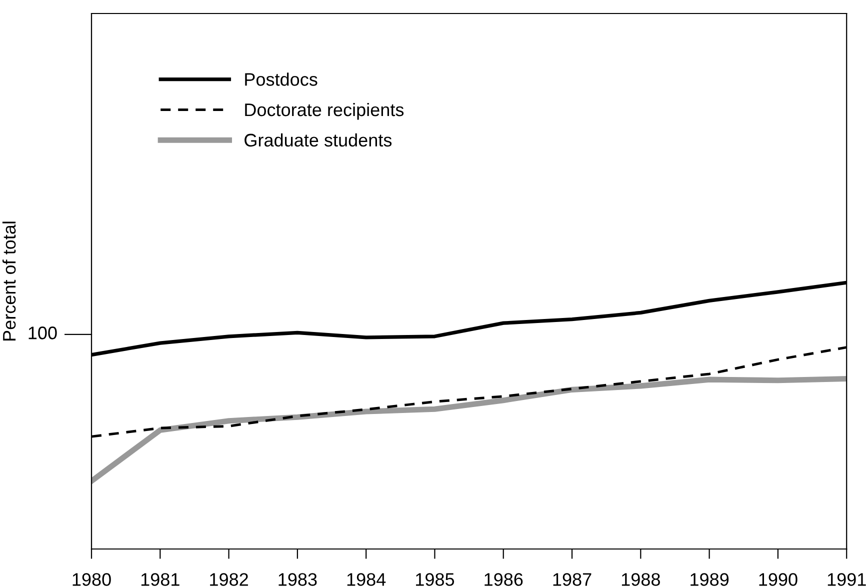  Describe the element at coordinates (297, 579) in the screenshot. I see `x-tick-label: 1983` at that location.